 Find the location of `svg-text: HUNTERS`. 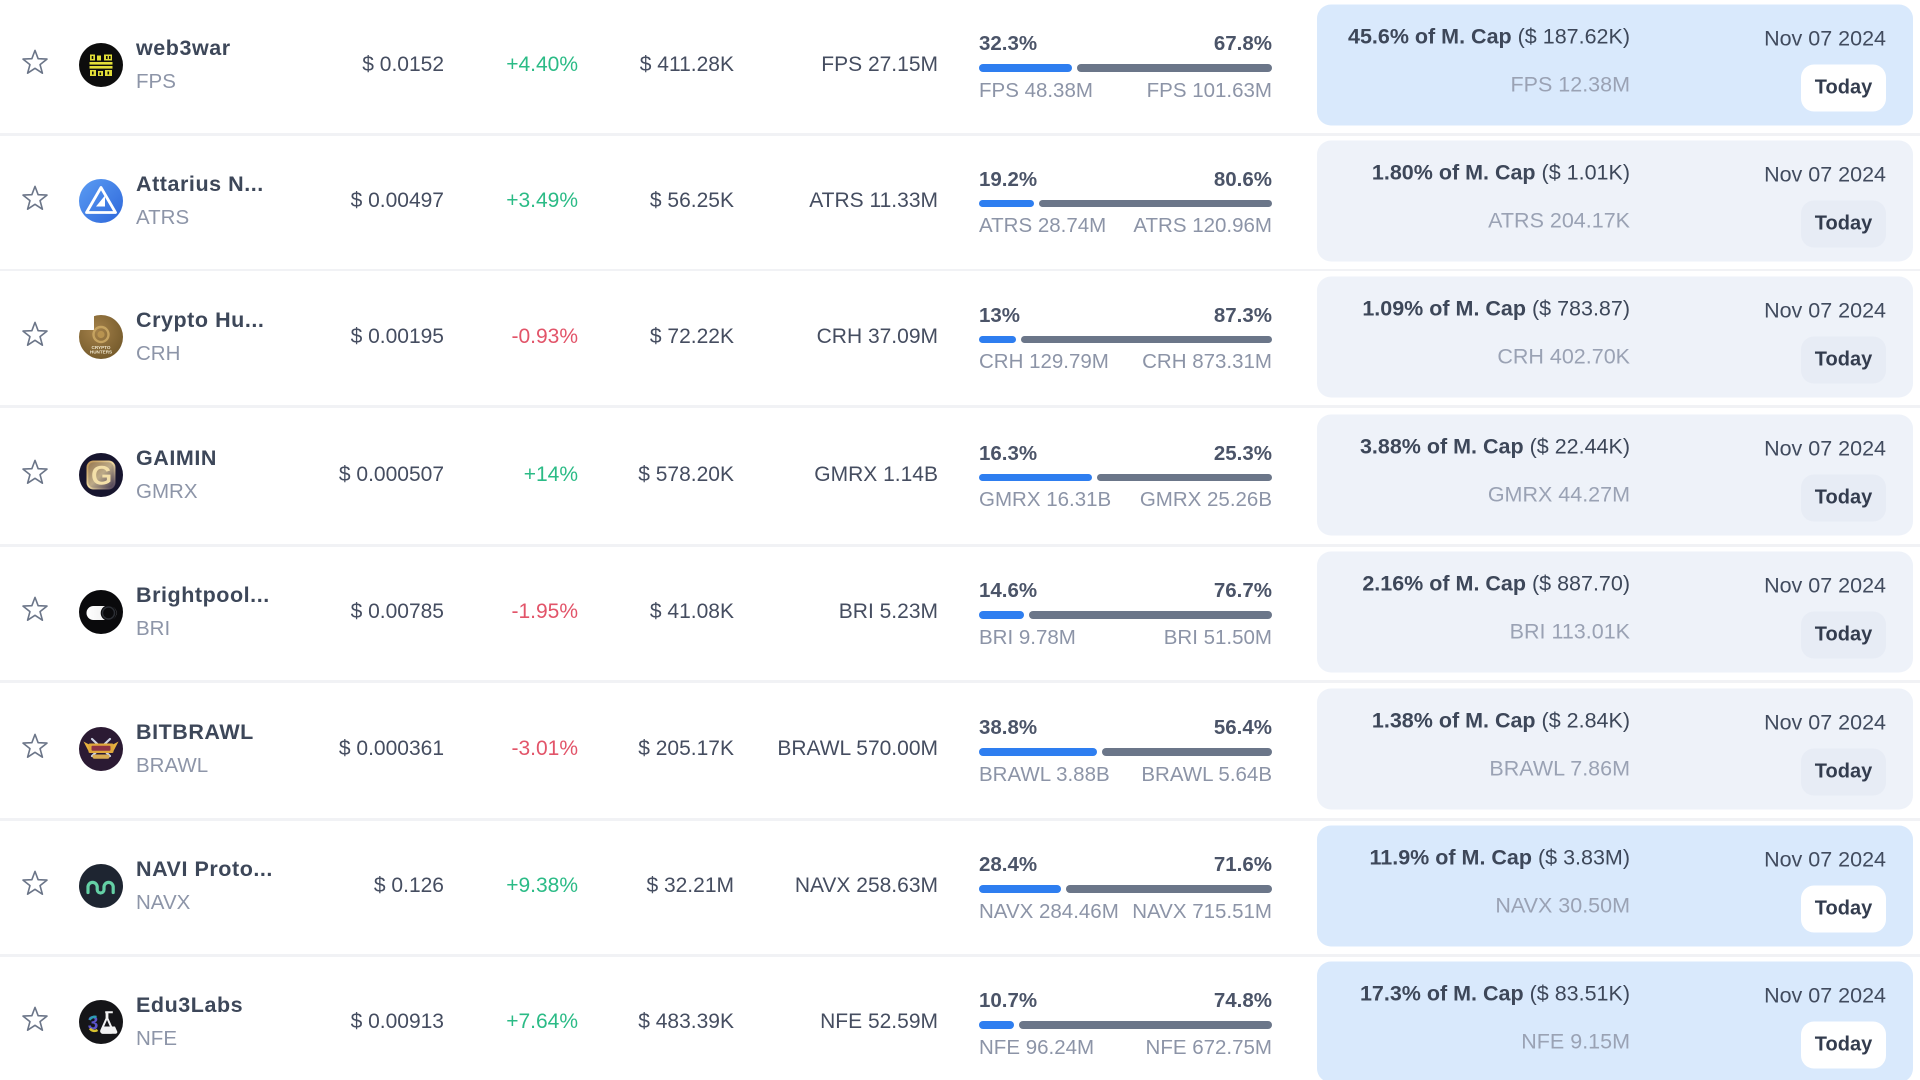

svg-text: HUNTERS is located at coordinates (101, 351).